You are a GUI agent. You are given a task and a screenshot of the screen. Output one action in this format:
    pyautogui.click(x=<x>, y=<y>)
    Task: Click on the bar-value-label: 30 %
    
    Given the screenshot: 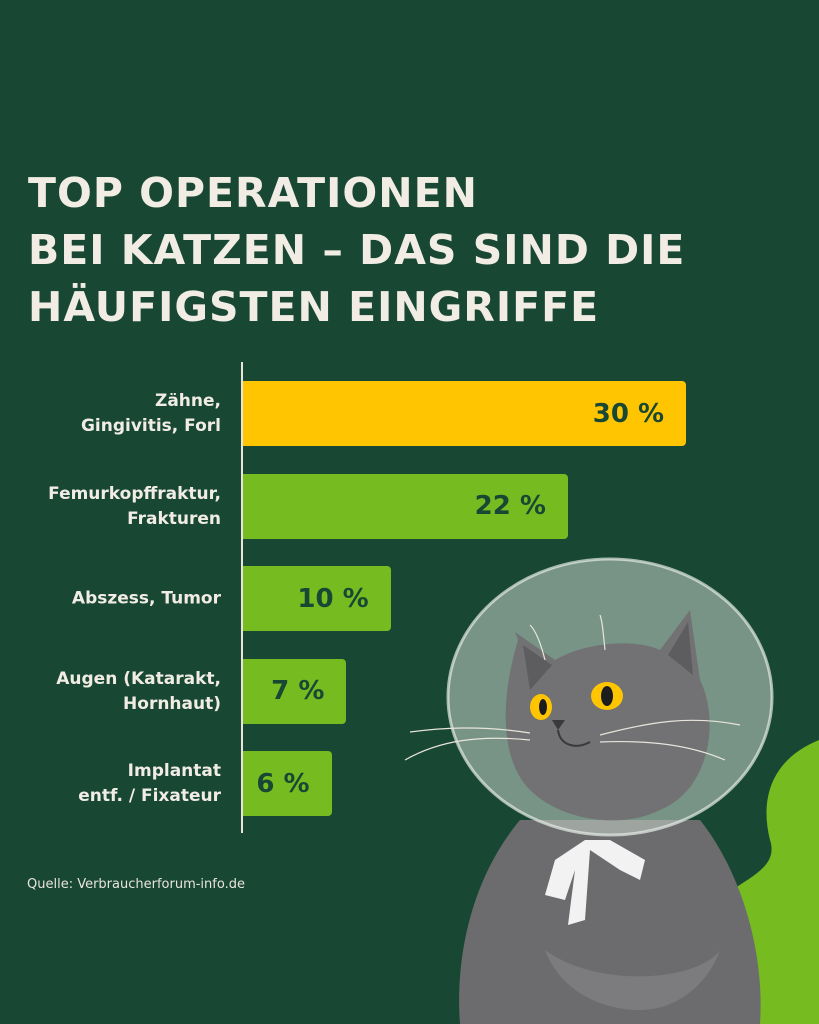 What is the action you would take?
    pyautogui.click(x=628, y=413)
    